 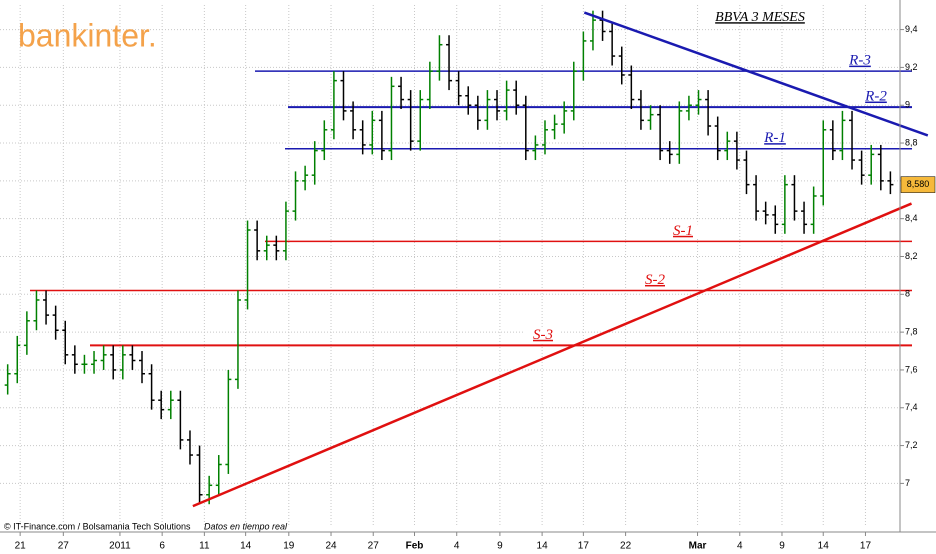 What do you see at coordinates (756, 74) in the screenshot?
I see `trend-line` at bounding box center [756, 74].